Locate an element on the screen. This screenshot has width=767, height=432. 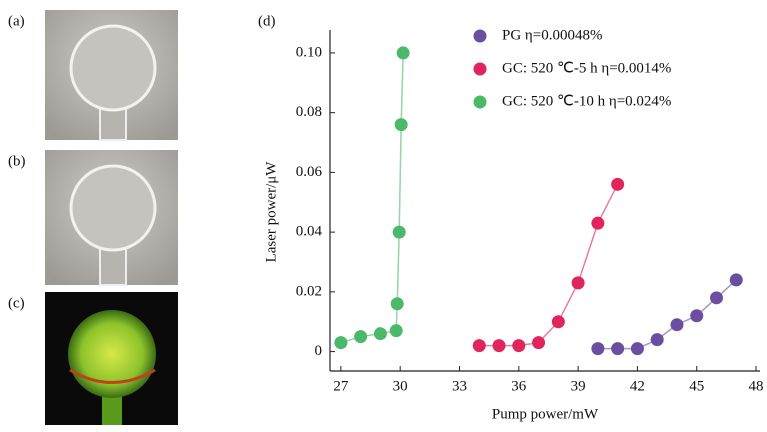
panel-label: (d) is located at coordinates (267, 21).